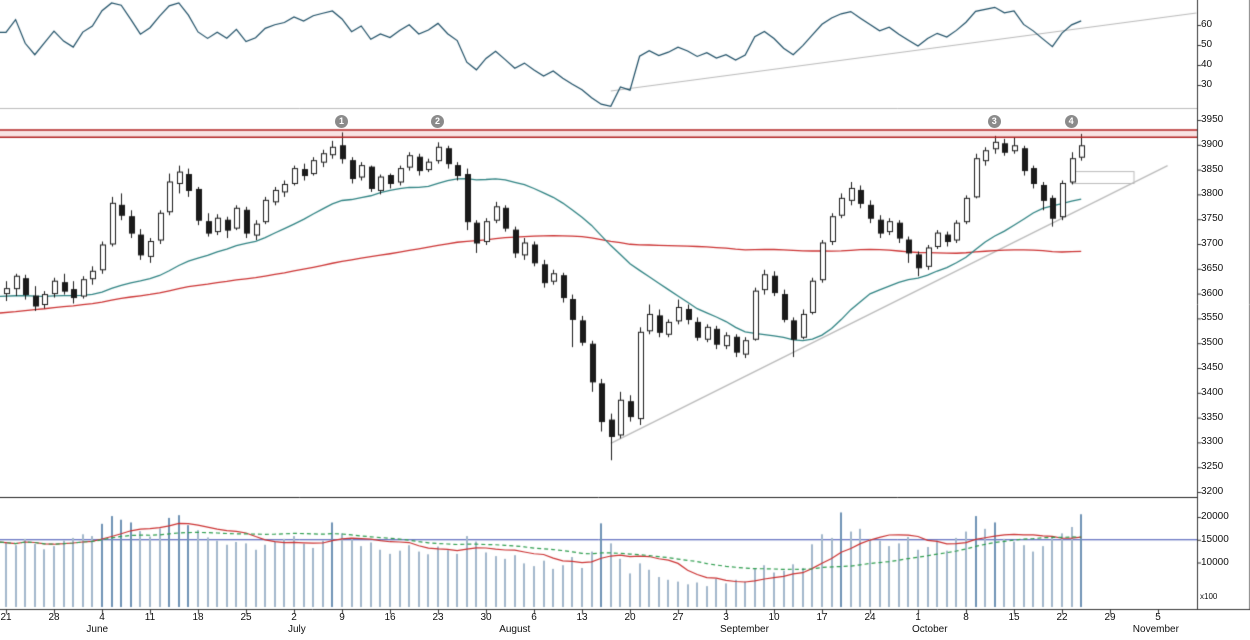 The image size is (1250, 640). I want to click on date-tick-label: 11, so click(150, 617).